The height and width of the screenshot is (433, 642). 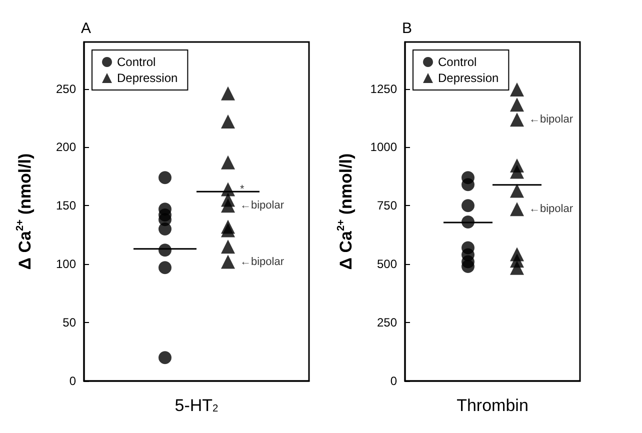 What do you see at coordinates (407, 28) in the screenshot?
I see `chart-title: B` at bounding box center [407, 28].